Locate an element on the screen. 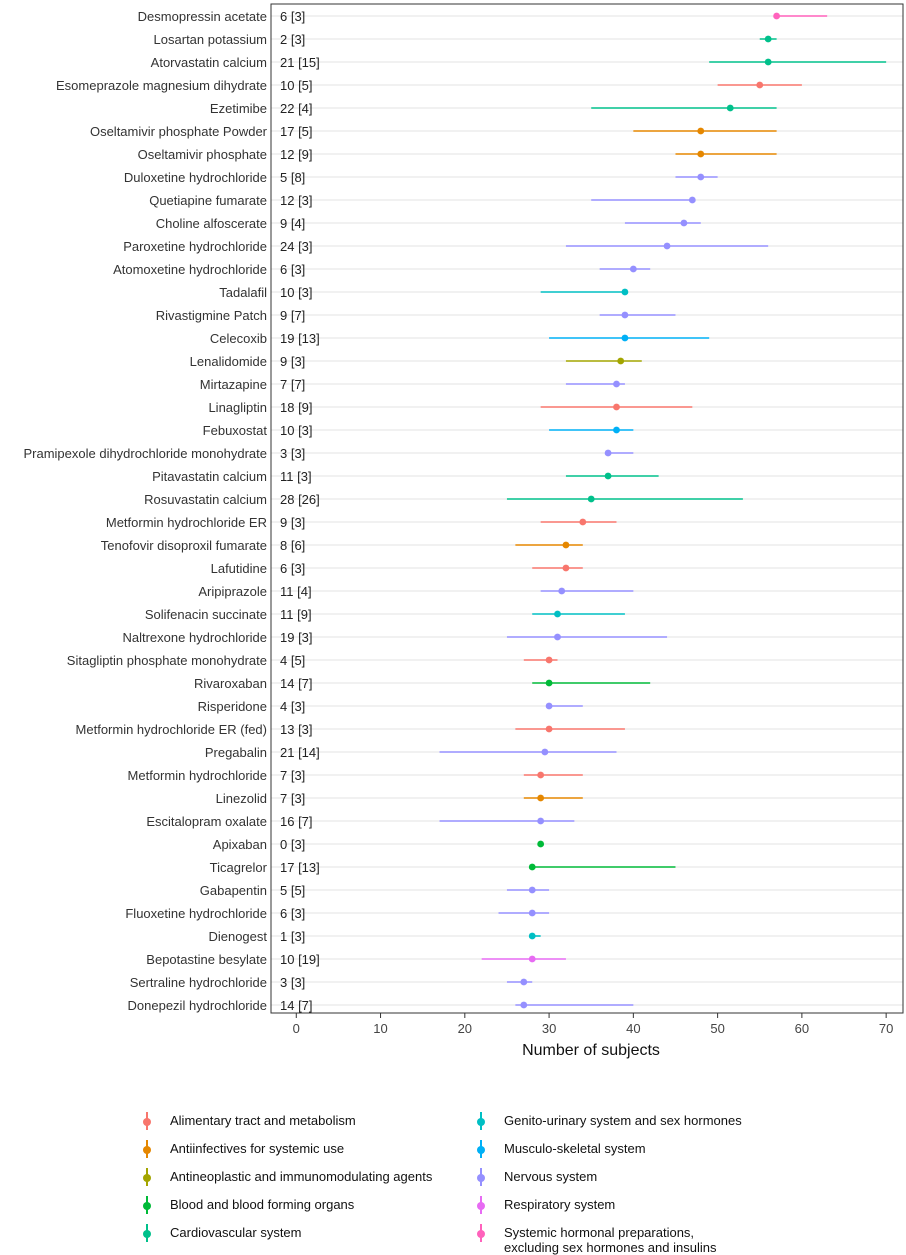 Image resolution: width=906 pixels, height=1255 pixels. x-tick-label: 20 is located at coordinates (465, 1028).